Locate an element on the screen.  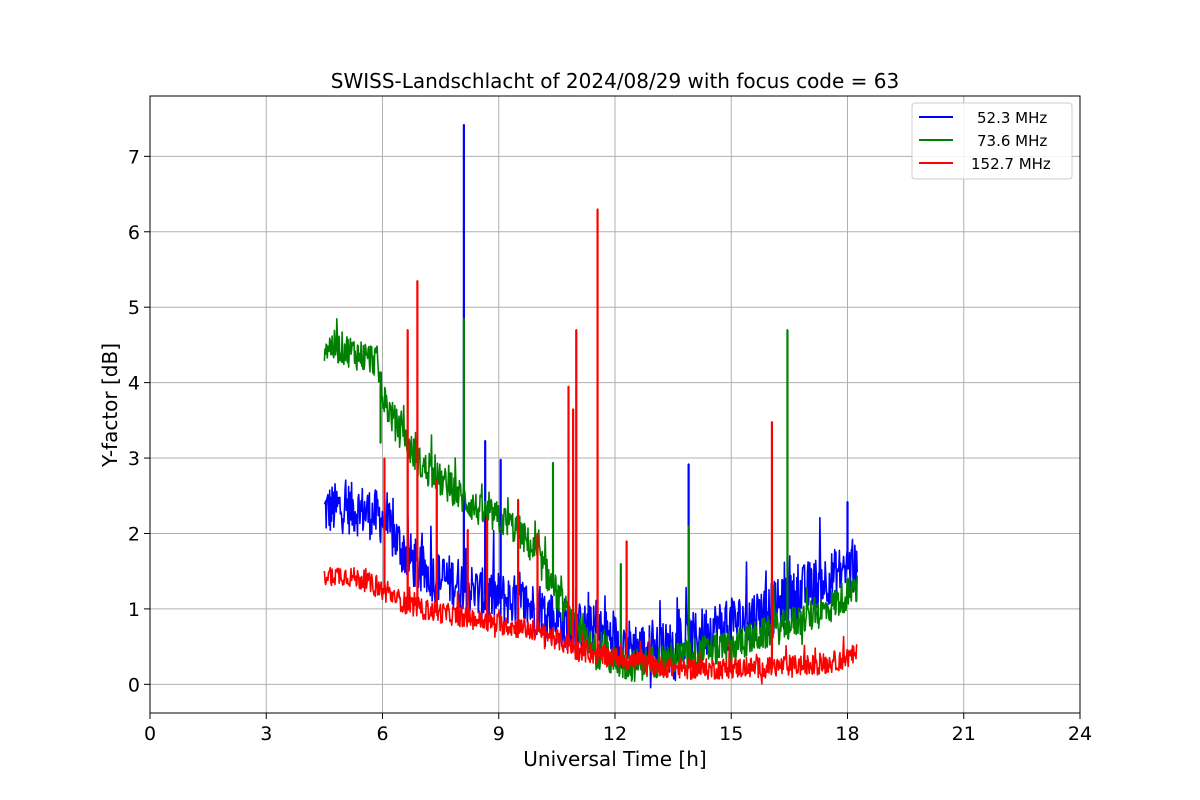
x-axis: 0 3 6 9 12 15 18 21 24 is located at coordinates (618, 729).